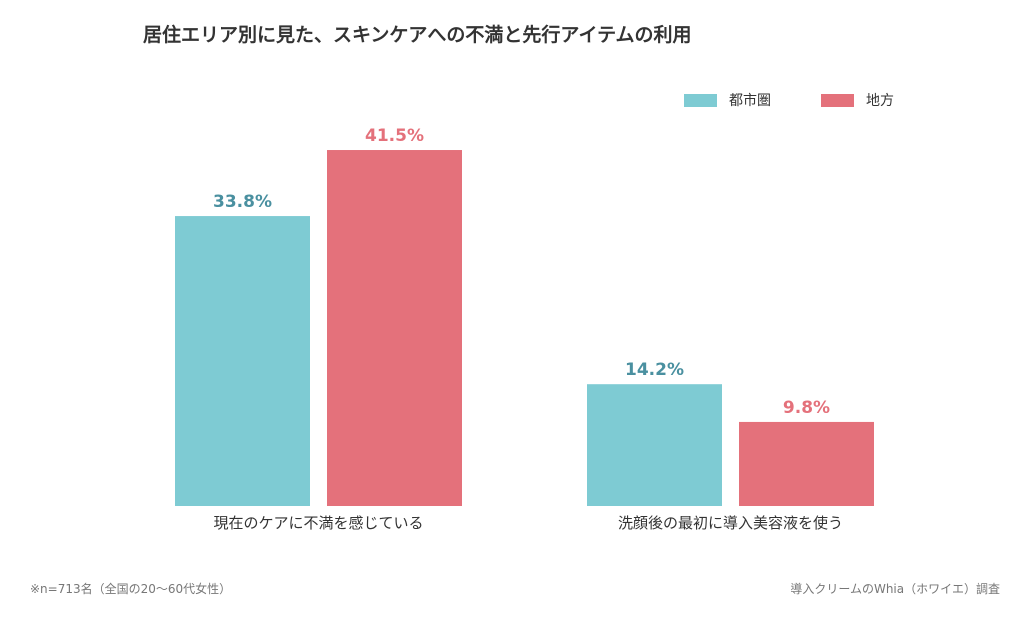 The image size is (1024, 623). I want to click on category-label-2: 洗顔後の最初に導入美容液を使う, so click(730, 523).